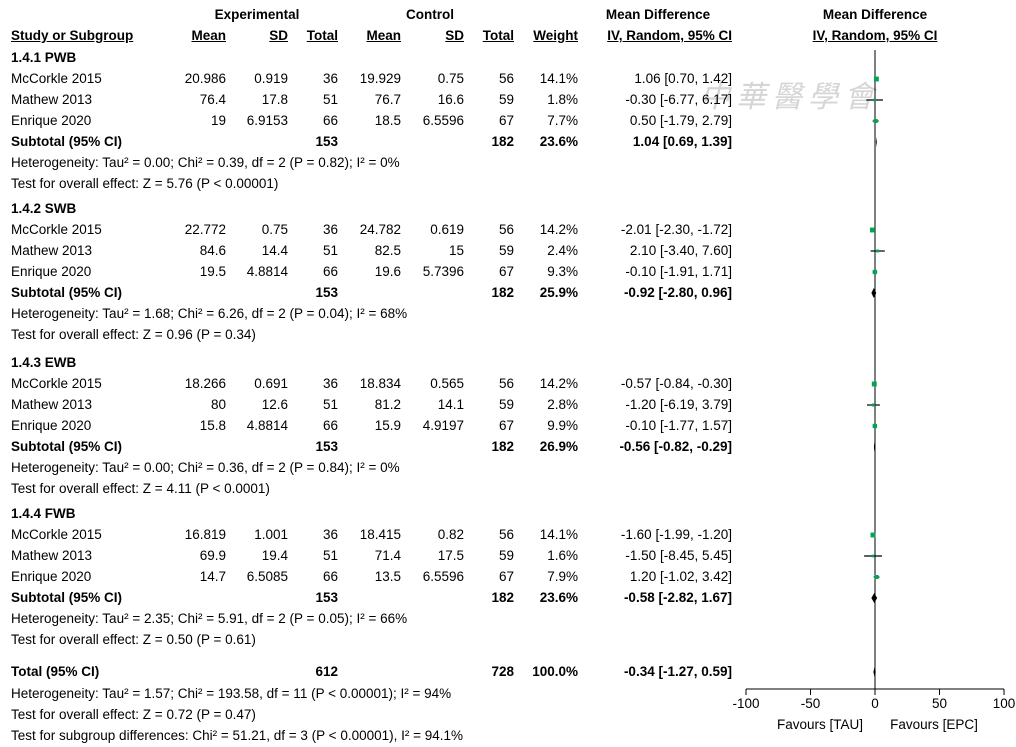 The width and height of the screenshot is (1016, 747). What do you see at coordinates (562, 555) in the screenshot?
I see `study-weight: 1.6%` at bounding box center [562, 555].